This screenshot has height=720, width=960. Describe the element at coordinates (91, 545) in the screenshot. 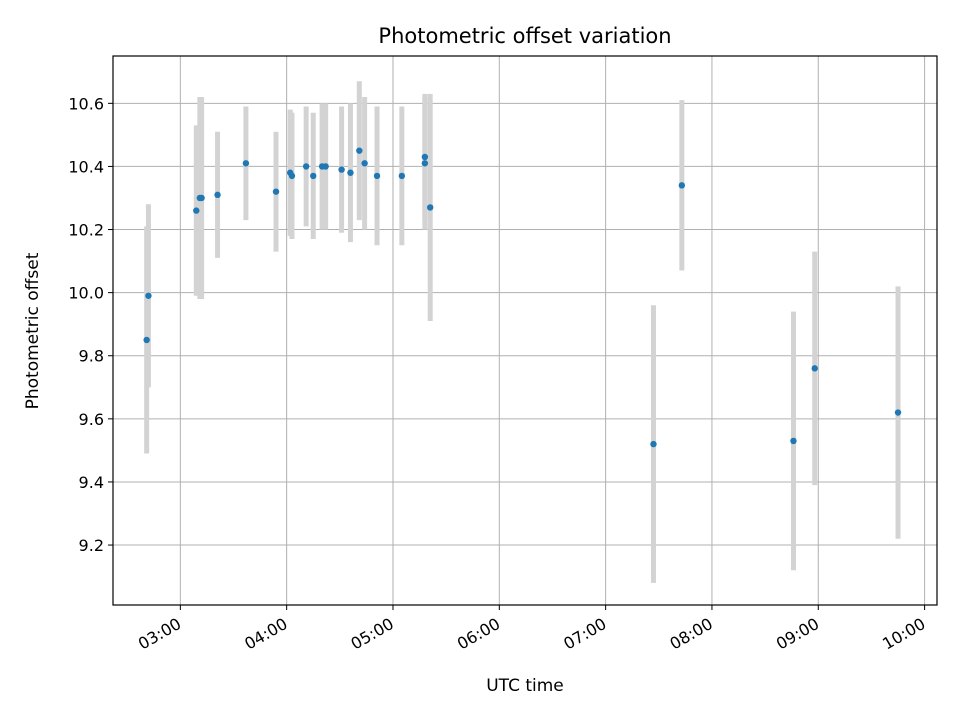

I see `y-tick-label: 9.2` at that location.